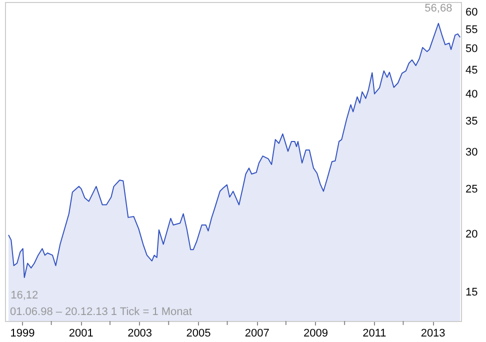 Image resolution: width=486 pixels, height=342 pixels. I want to click on y-tick-label: 40, so click(472, 94).